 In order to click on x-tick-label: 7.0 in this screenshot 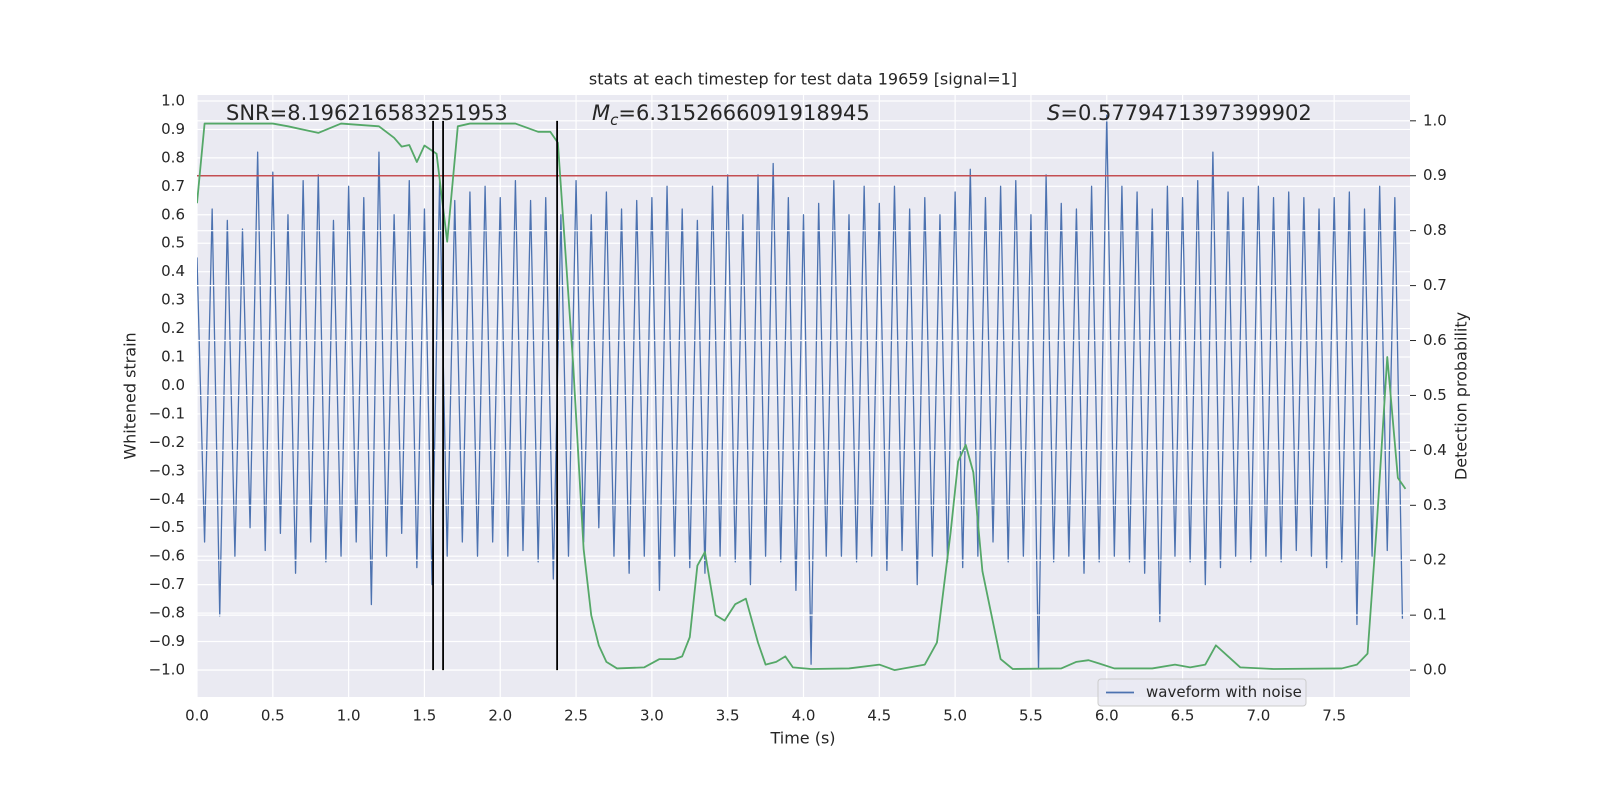, I will do `click(1258, 716)`.